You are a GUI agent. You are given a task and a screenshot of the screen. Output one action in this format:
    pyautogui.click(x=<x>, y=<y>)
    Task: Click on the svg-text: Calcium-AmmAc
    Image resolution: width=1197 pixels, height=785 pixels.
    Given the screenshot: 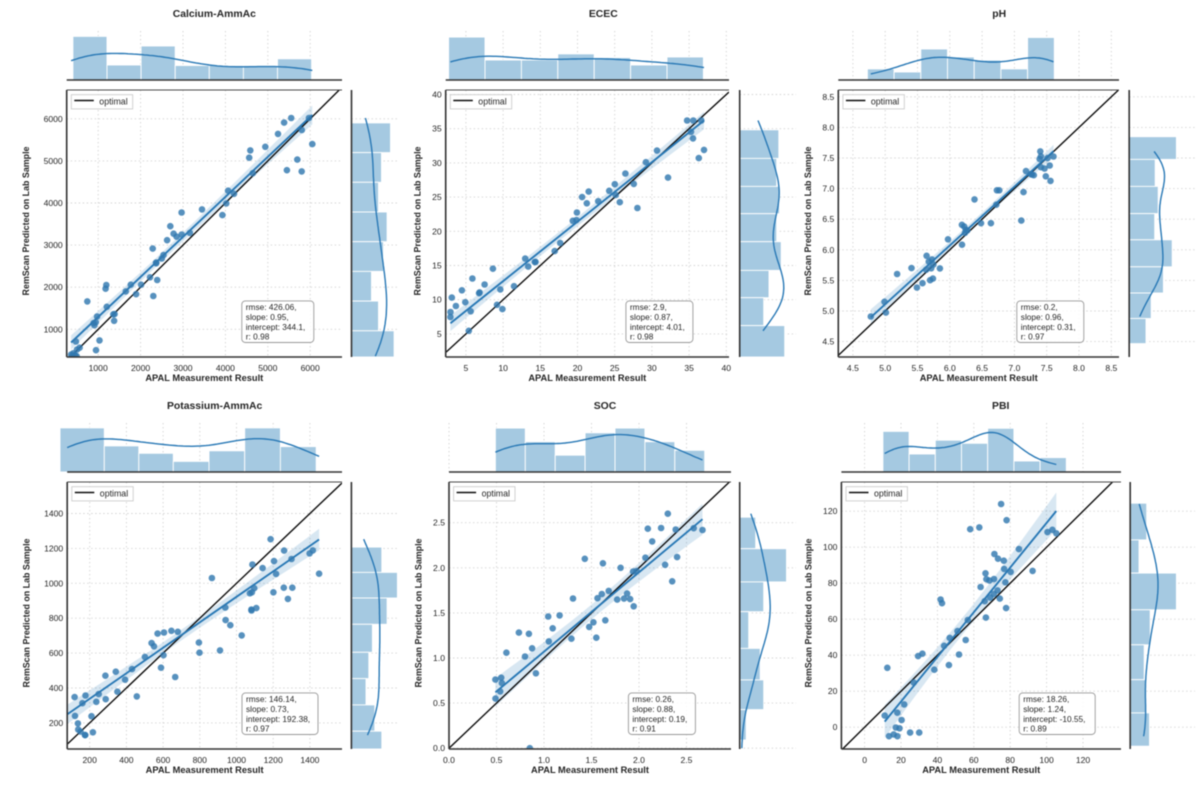 What is the action you would take?
    pyautogui.click(x=214, y=14)
    